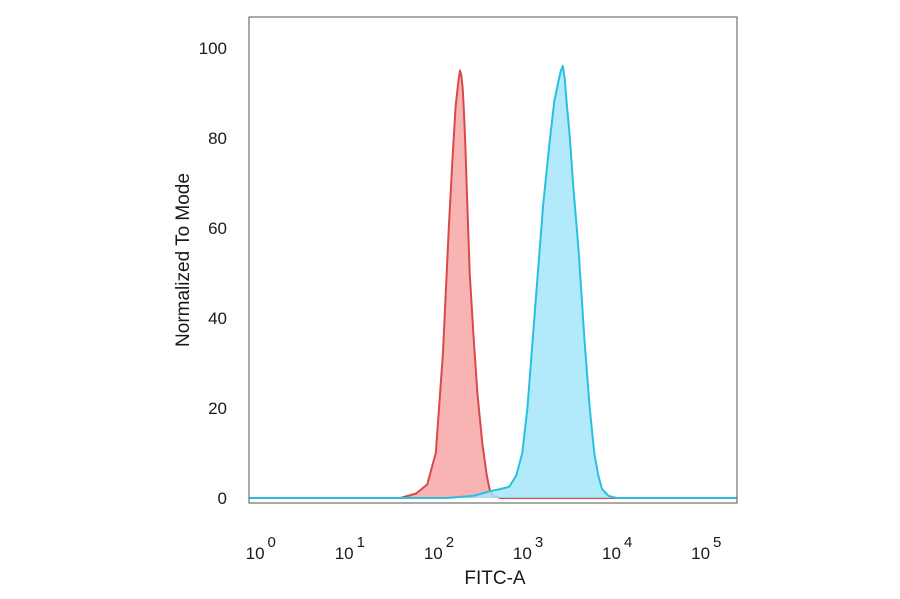  Describe the element at coordinates (361, 542) in the screenshot. I see `x-tick-exponent: 1` at that location.